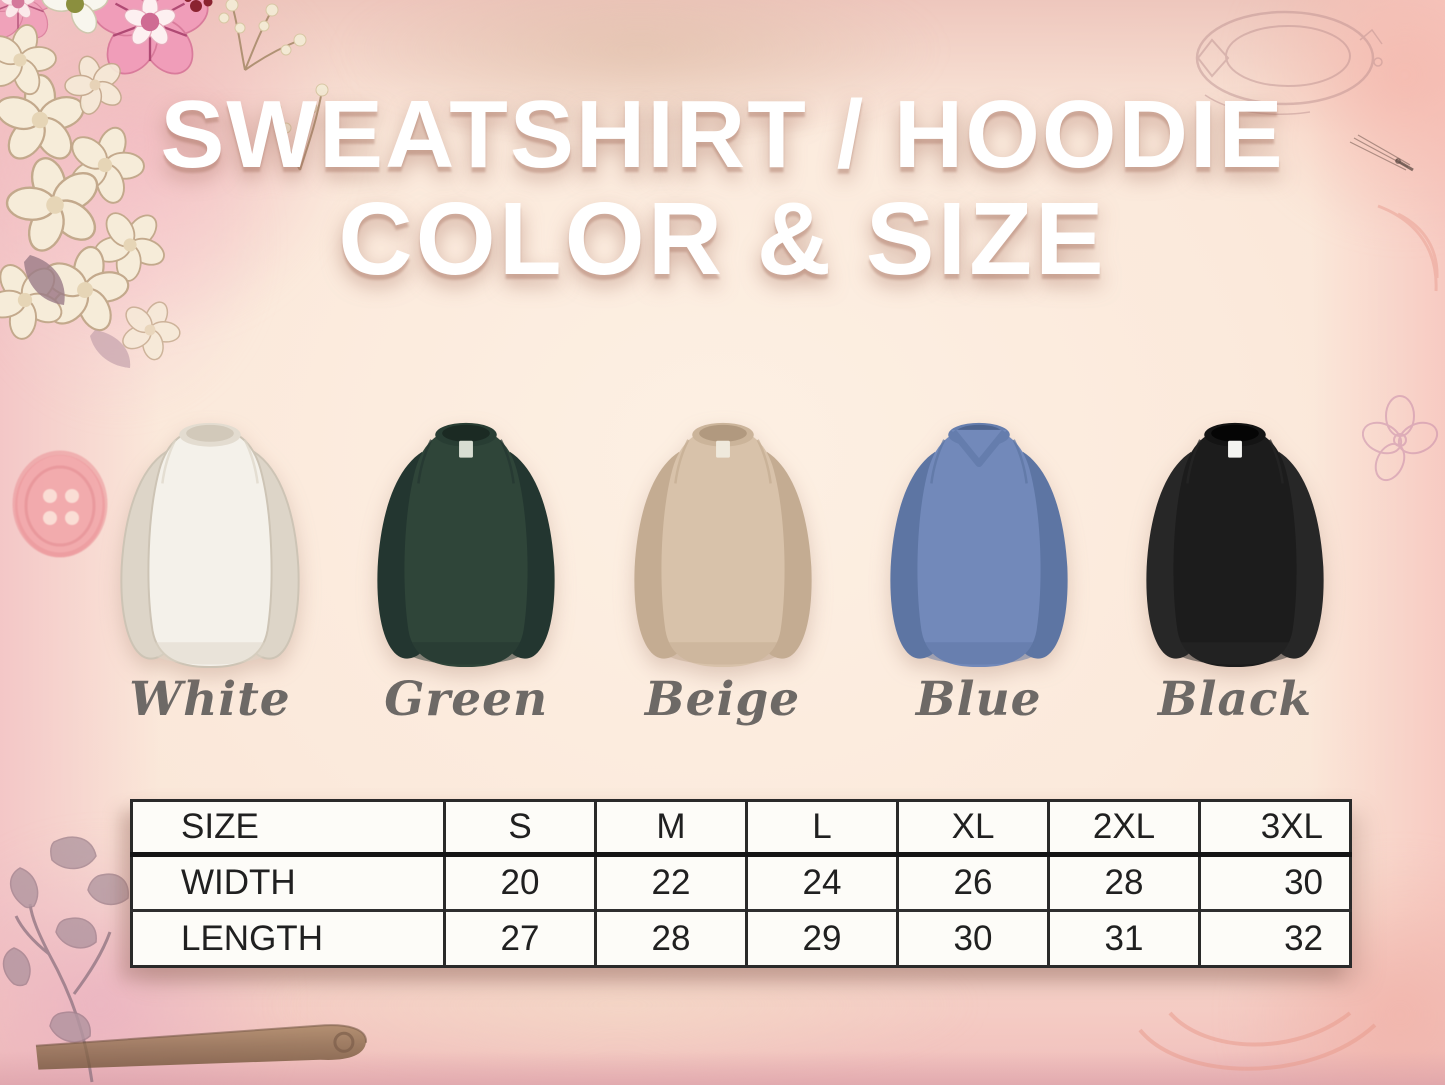 The width and height of the screenshot is (1445, 1085). I want to click on table-header-row: SIZE S M L XL 2XL 3XL, so click(741, 827).